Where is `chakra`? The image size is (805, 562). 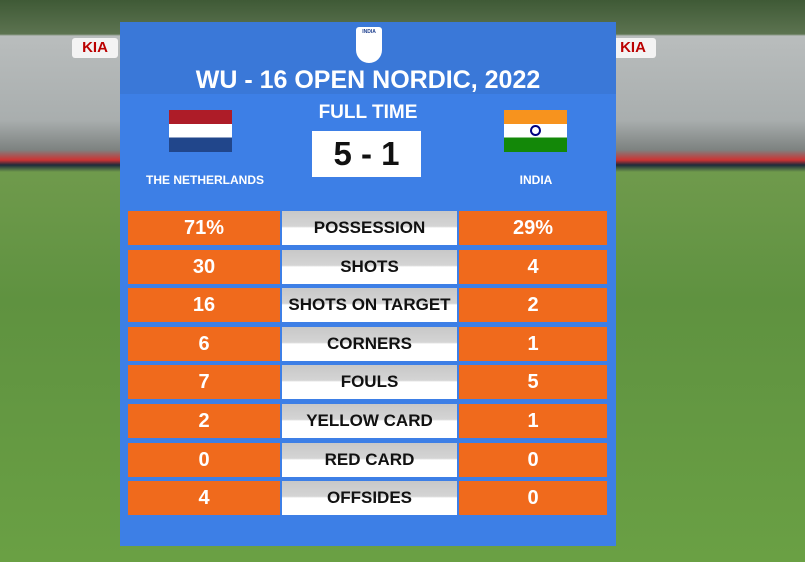
chakra is located at coordinates (535, 130).